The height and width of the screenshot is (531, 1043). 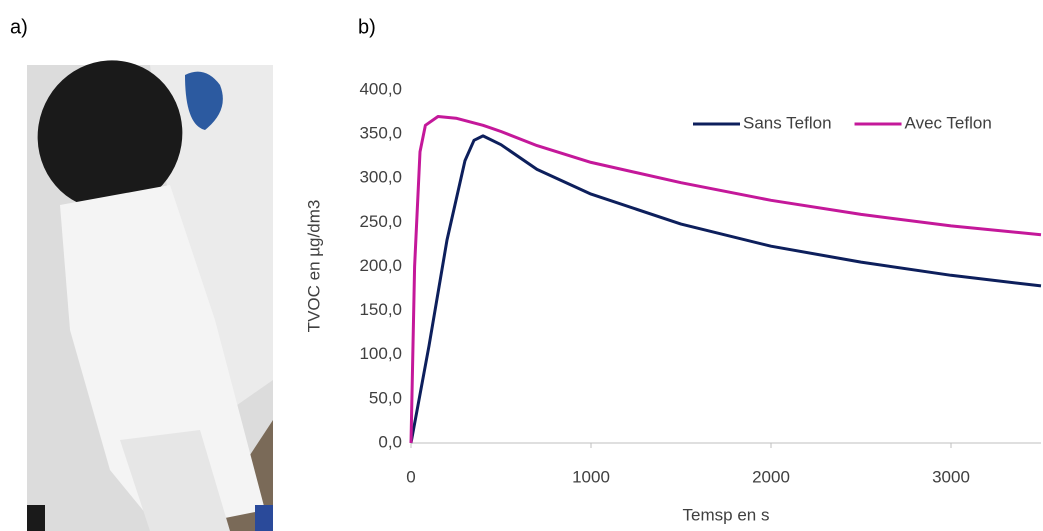 I want to click on y-tick-label: 200,0, so click(x=380, y=265).